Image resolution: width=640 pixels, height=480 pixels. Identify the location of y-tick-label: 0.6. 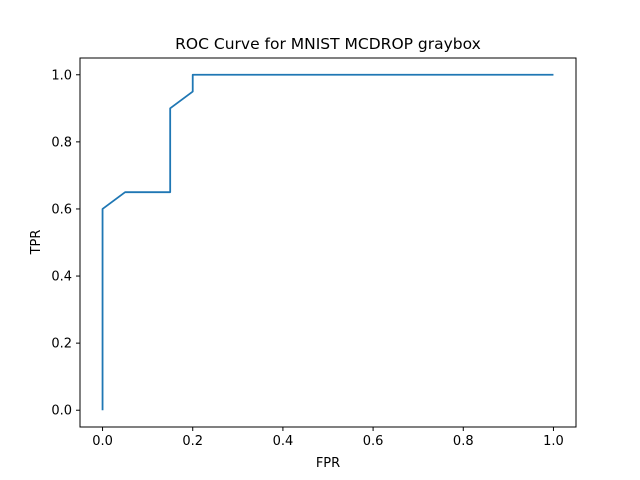
(61, 209).